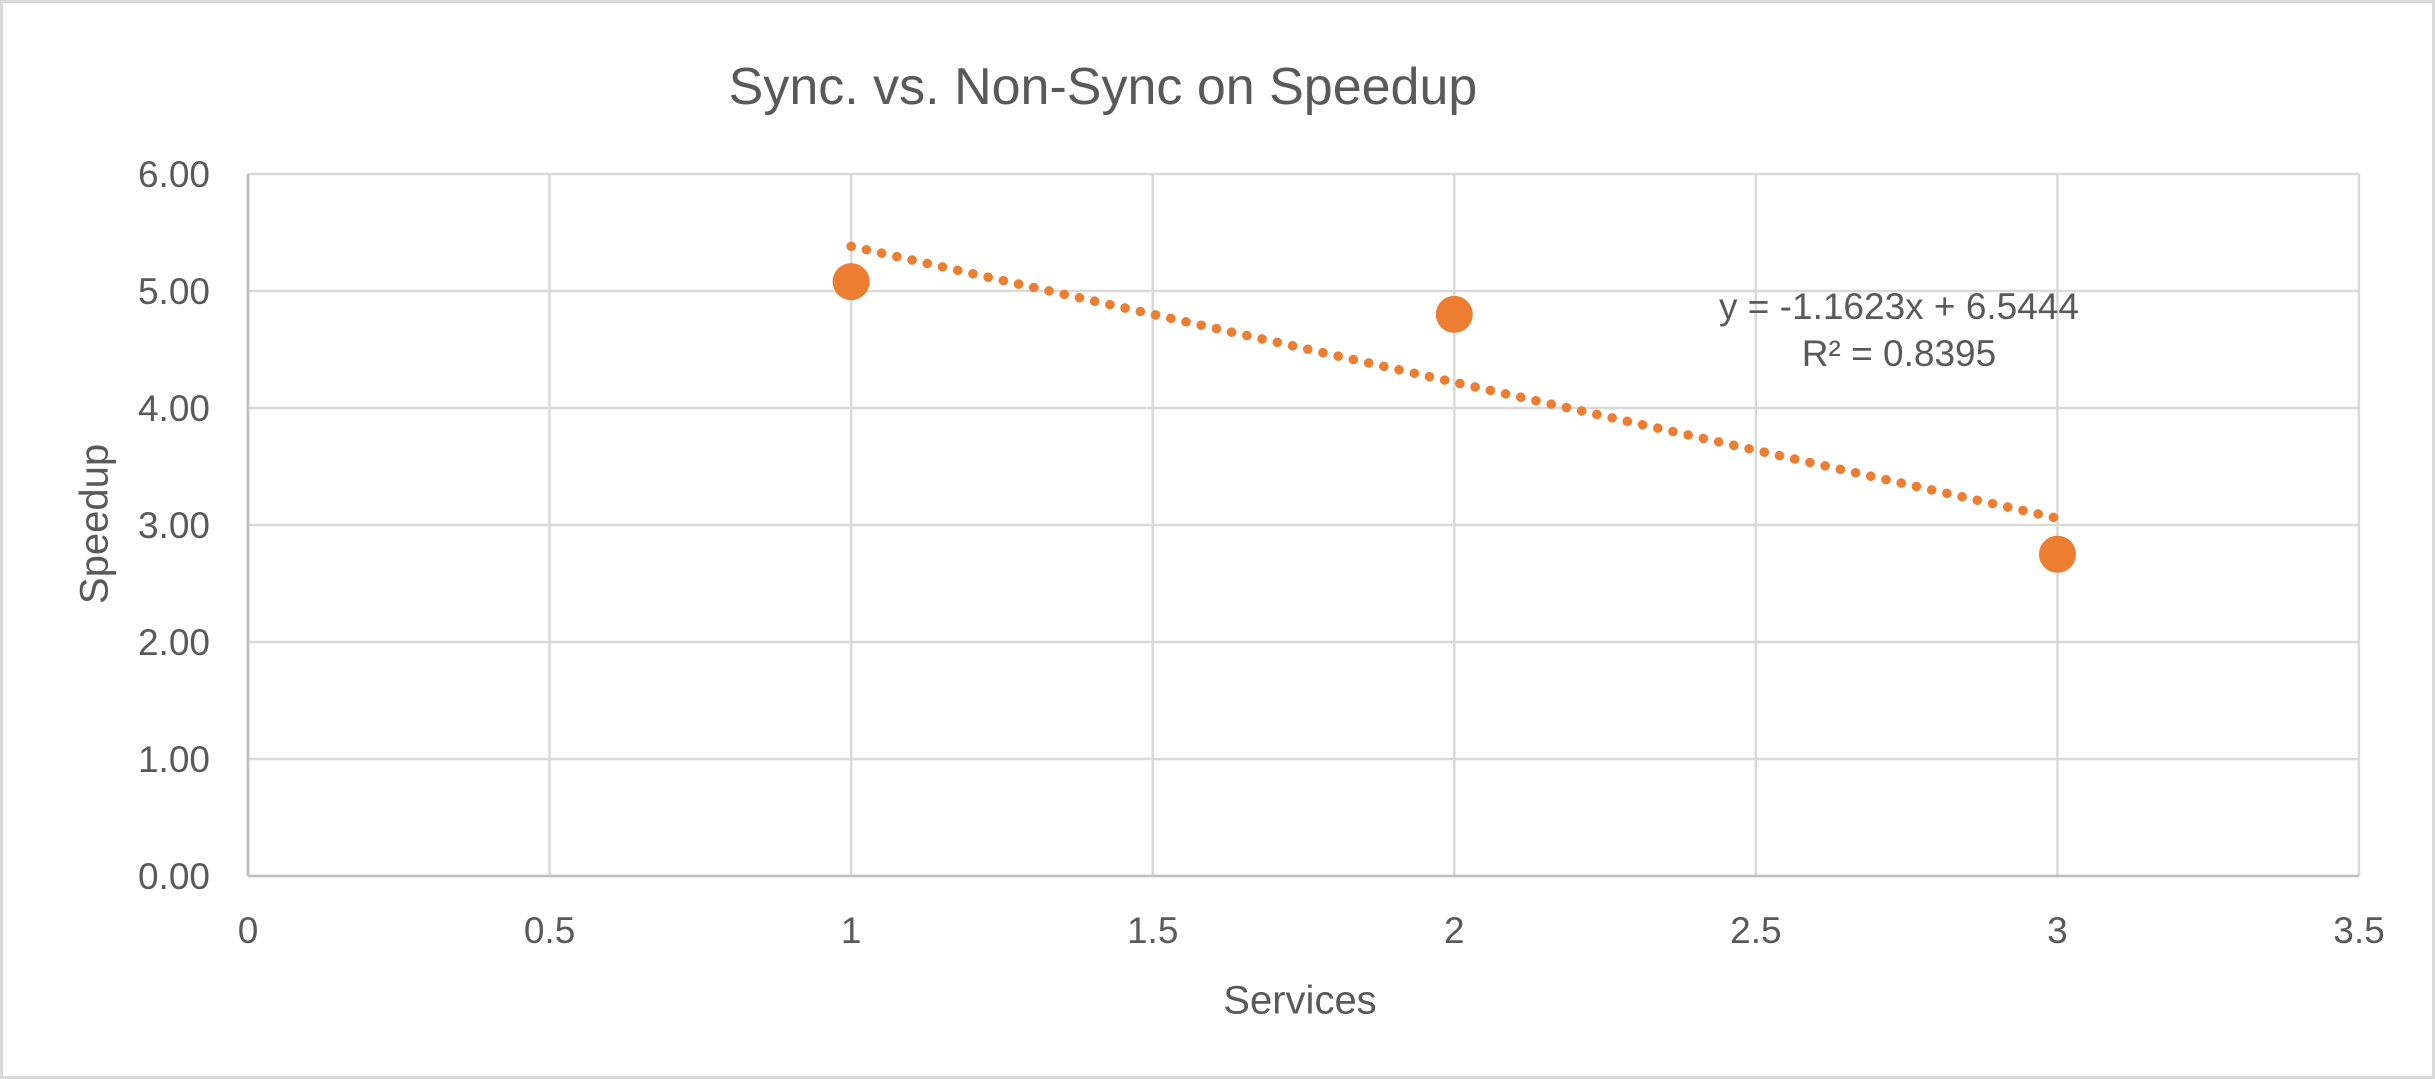 Image resolution: width=2435 pixels, height=1079 pixels. Describe the element at coordinates (1899, 353) in the screenshot. I see `trendline-r-squared: R² = 0.8395` at that location.